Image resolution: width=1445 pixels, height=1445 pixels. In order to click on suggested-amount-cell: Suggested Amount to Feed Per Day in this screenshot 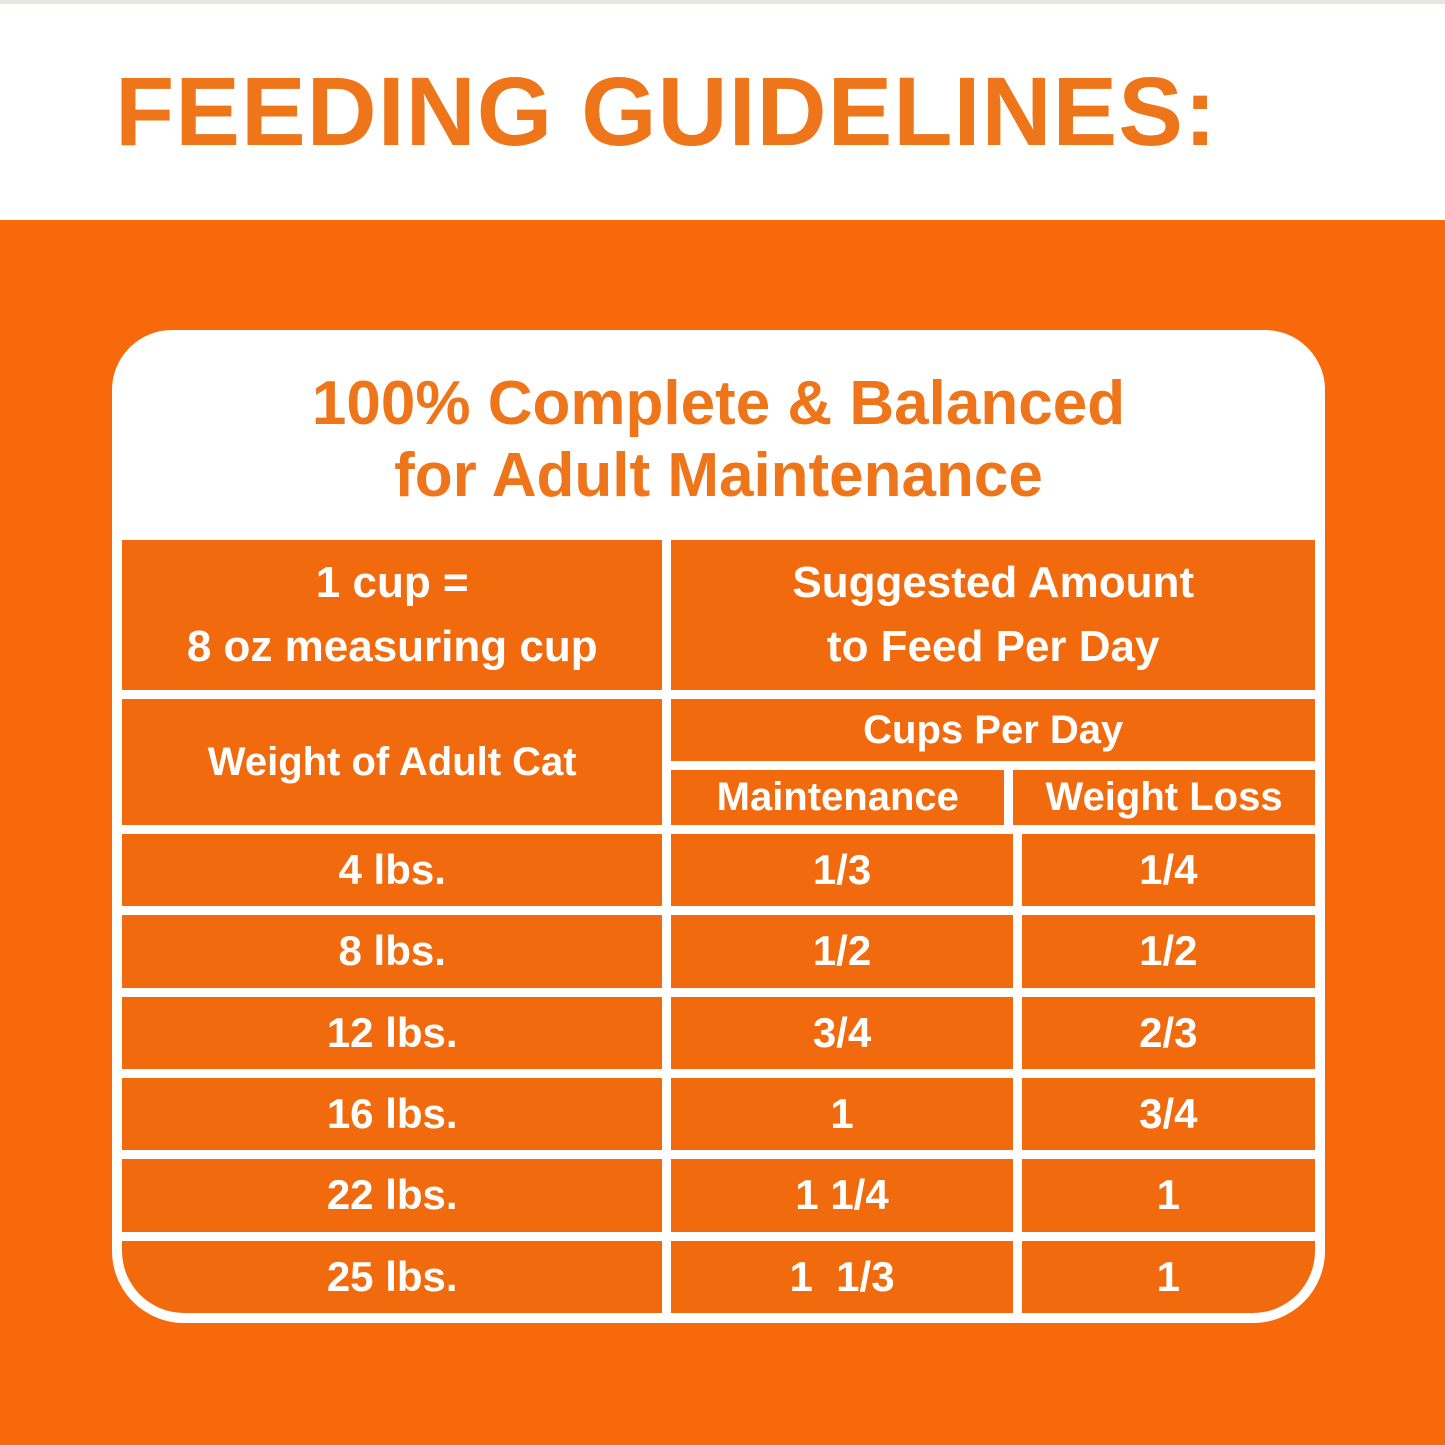, I will do `click(993, 615)`.